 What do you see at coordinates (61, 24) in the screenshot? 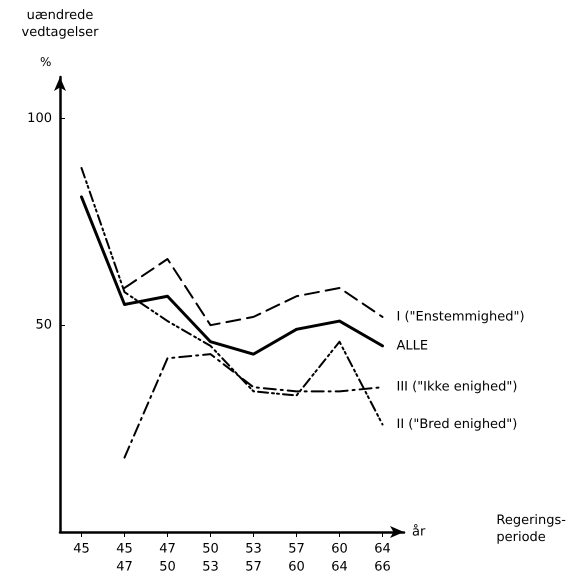
I see `y-axis-title: uændrede vedtagelser` at bounding box center [61, 24].